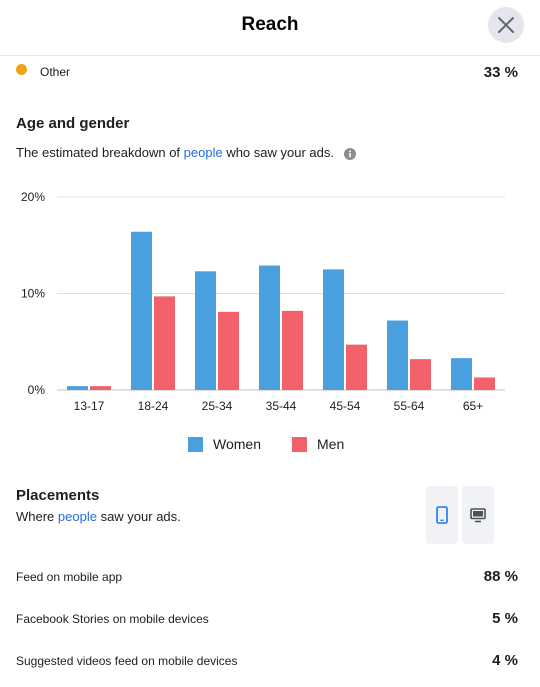 The width and height of the screenshot is (540, 687). Describe the element at coordinates (505, 618) in the screenshot. I see `placement-percent: 5 %` at that location.